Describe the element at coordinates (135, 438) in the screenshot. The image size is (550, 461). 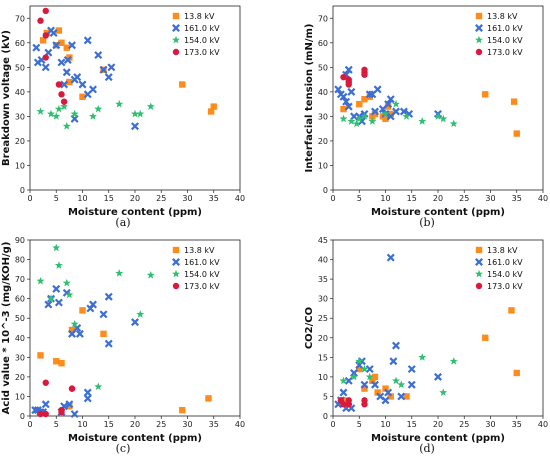
I see `x-axis-label: Moisture content (ppm)` at that location.